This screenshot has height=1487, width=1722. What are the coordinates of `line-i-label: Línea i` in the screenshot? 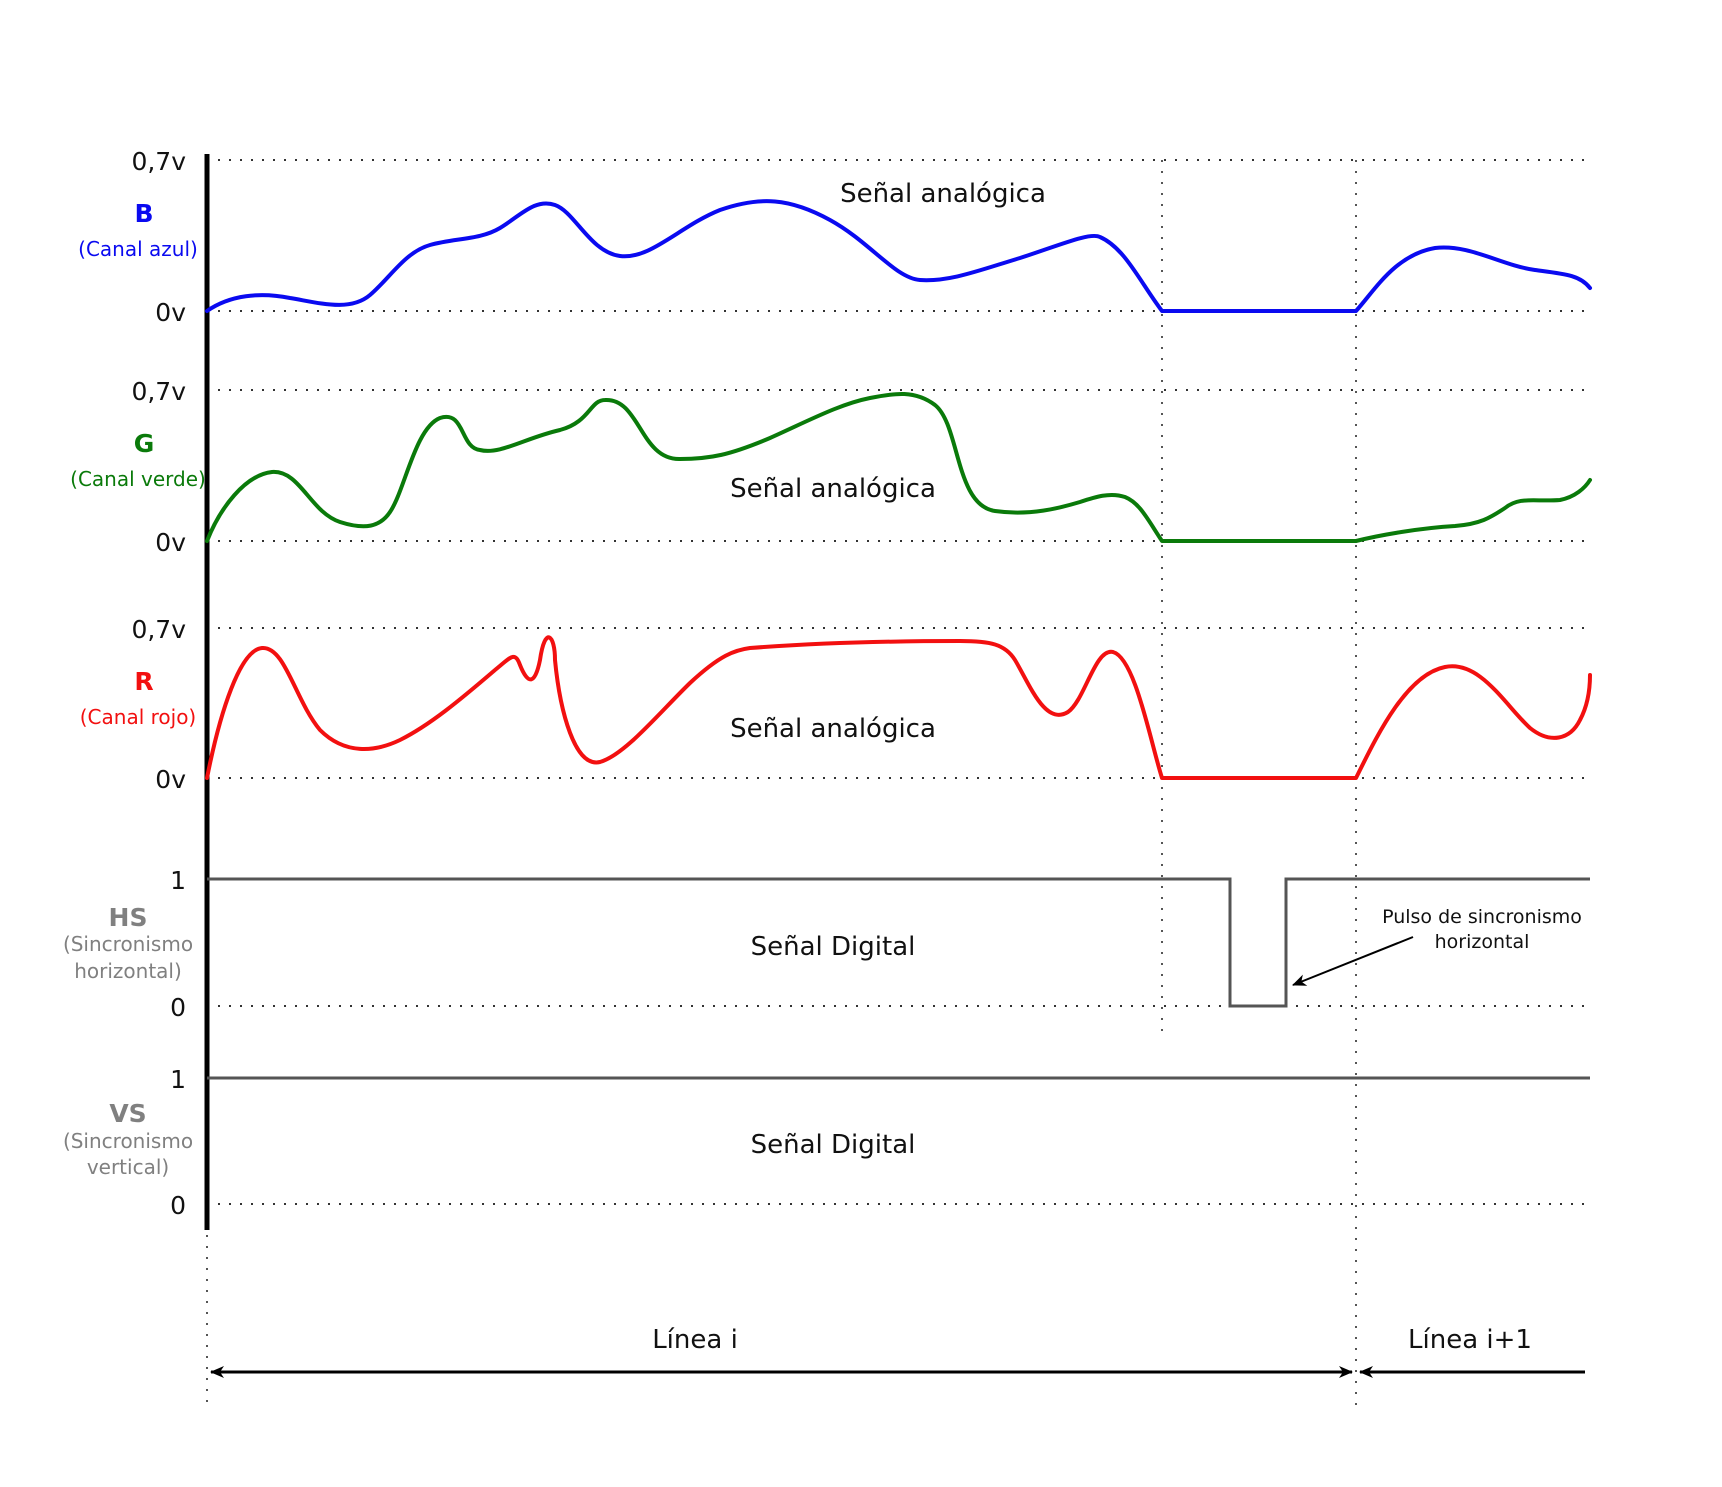 It's located at (695, 1340).